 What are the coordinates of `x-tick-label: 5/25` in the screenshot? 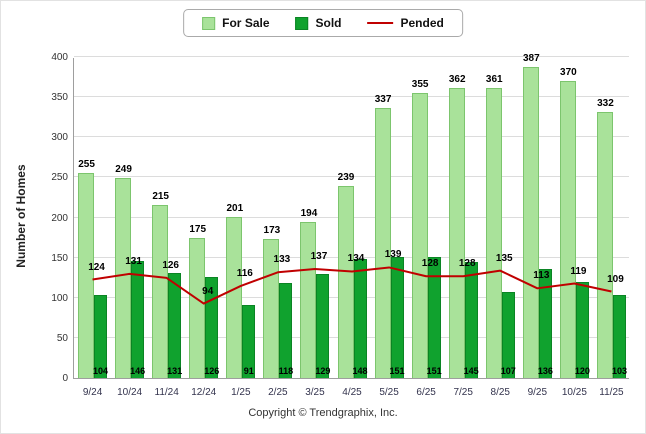 It's located at (389, 392).